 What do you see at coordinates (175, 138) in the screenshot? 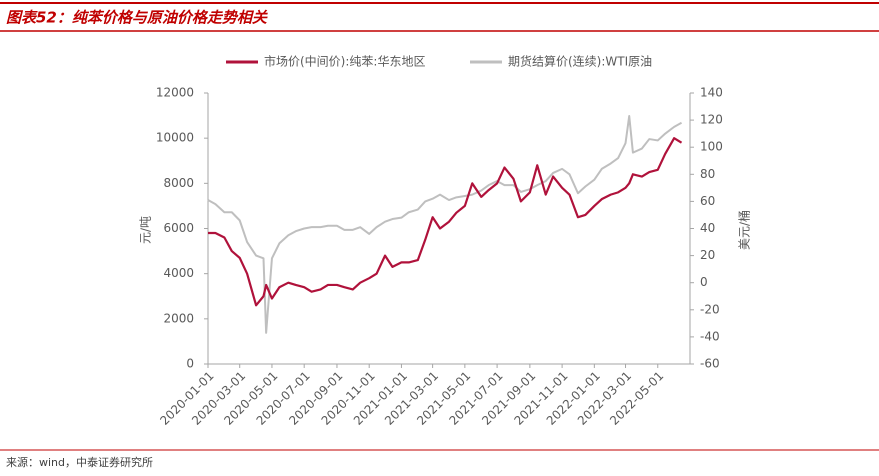
I see `y-tick-label: 10000` at bounding box center [175, 138].